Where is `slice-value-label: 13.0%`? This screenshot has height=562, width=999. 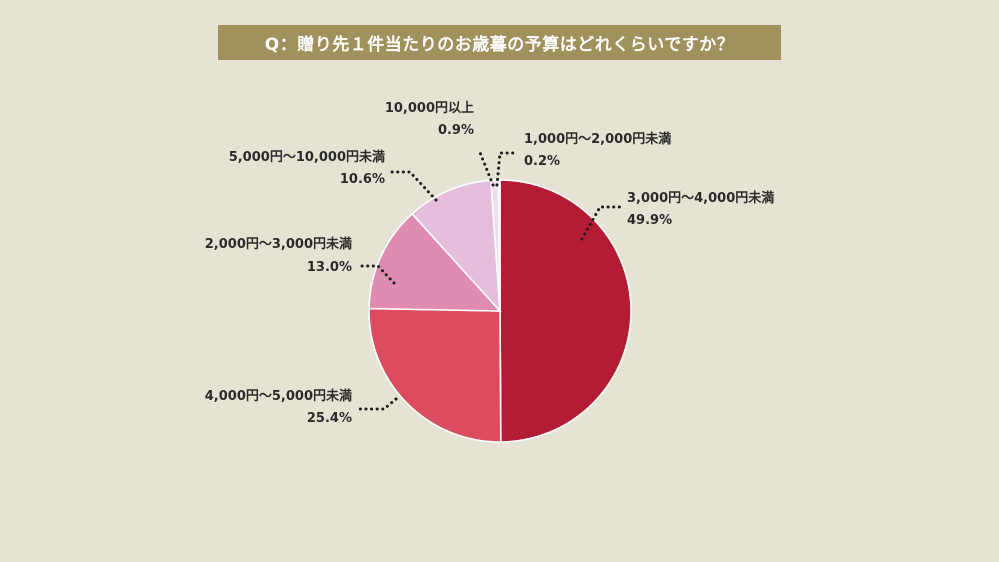
slice-value-label: 13.0% is located at coordinates (329, 267).